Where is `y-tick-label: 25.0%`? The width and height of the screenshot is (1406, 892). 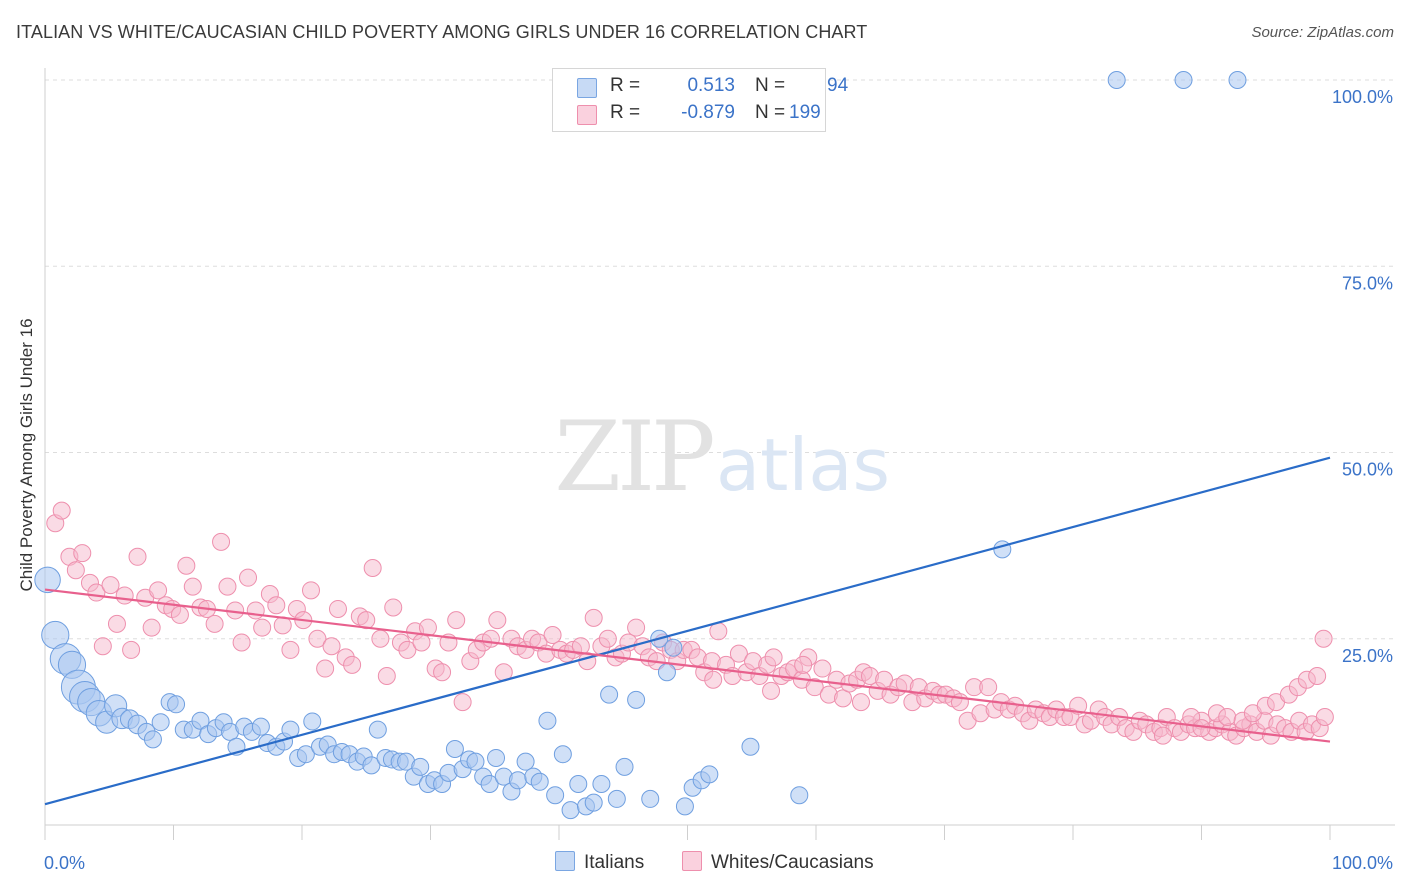
y-tick-label: 25.0% is located at coordinates (1367, 656).